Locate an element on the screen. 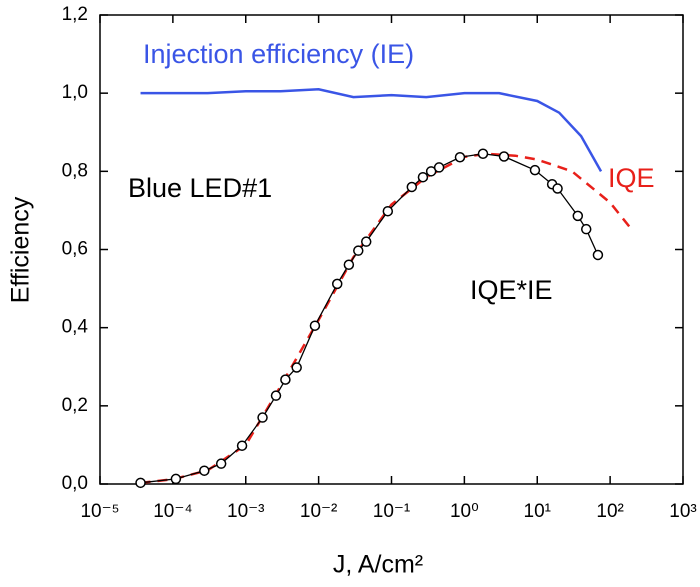  x-tick-label: 10³ is located at coordinates (682, 511).